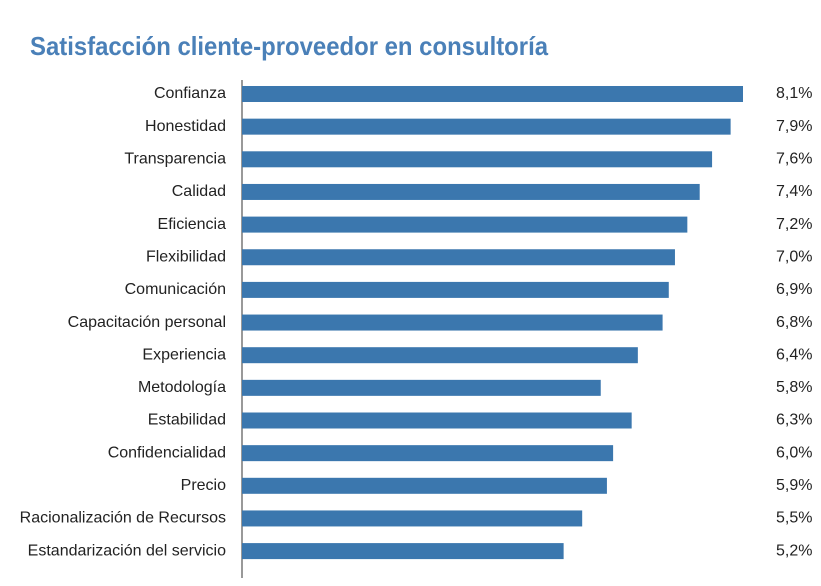 This screenshot has width=821, height=586. What do you see at coordinates (175, 289) in the screenshot?
I see `y-tick-label: Comunicación` at bounding box center [175, 289].